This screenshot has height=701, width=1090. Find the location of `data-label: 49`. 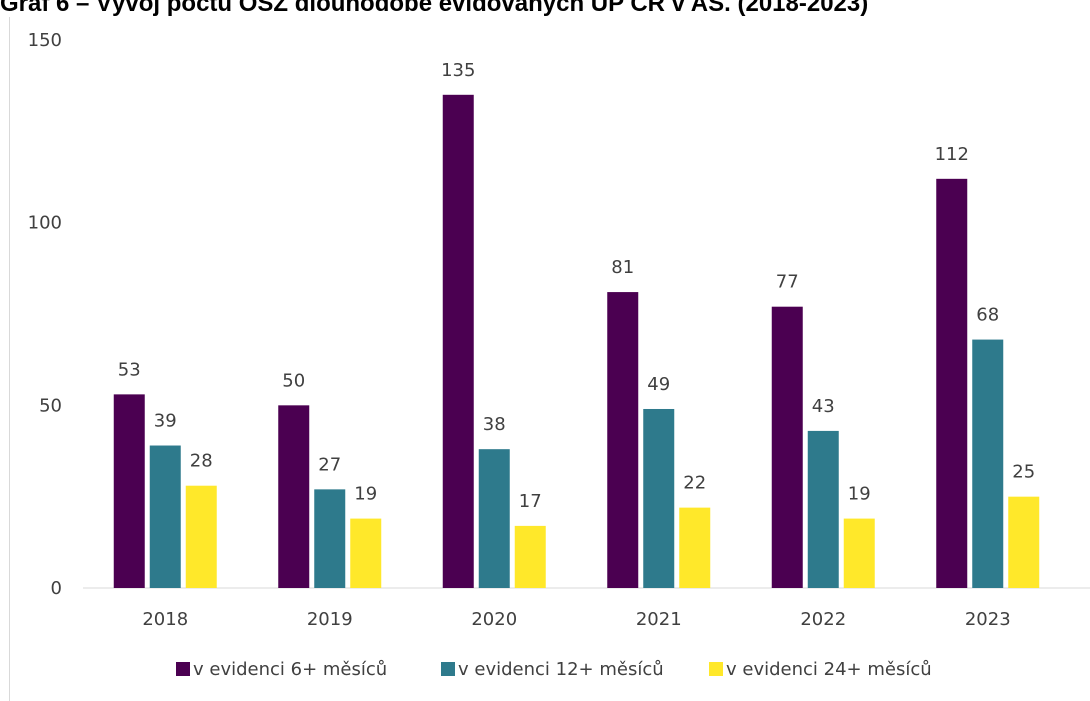

data-label: 49 is located at coordinates (658, 384).